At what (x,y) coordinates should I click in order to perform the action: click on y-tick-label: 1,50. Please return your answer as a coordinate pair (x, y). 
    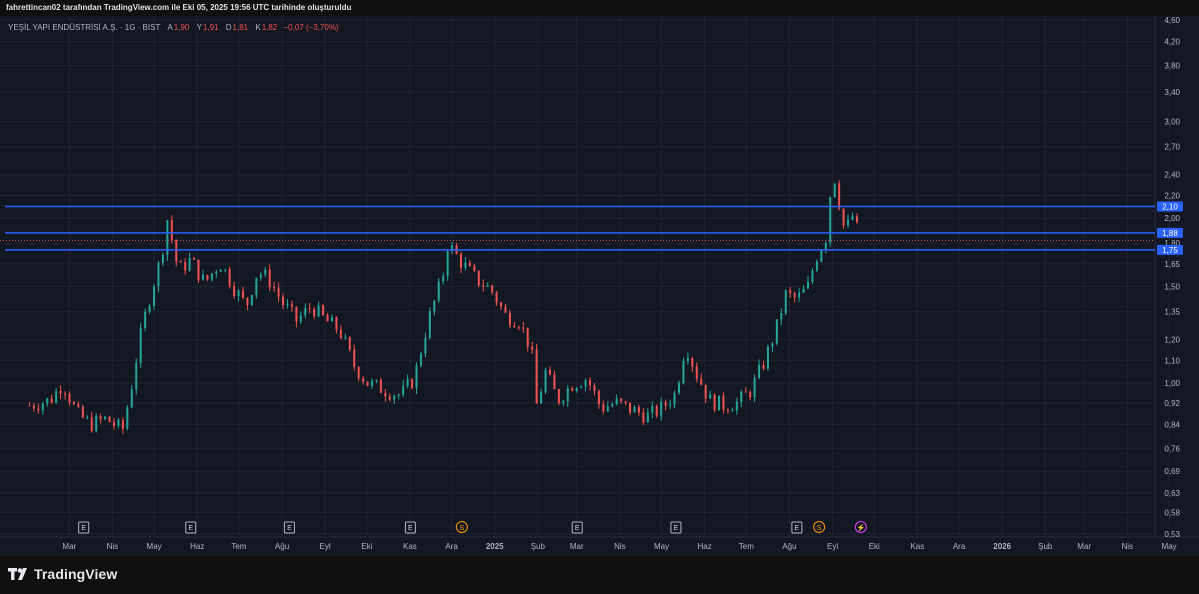
    Looking at the image, I should click on (1172, 287).